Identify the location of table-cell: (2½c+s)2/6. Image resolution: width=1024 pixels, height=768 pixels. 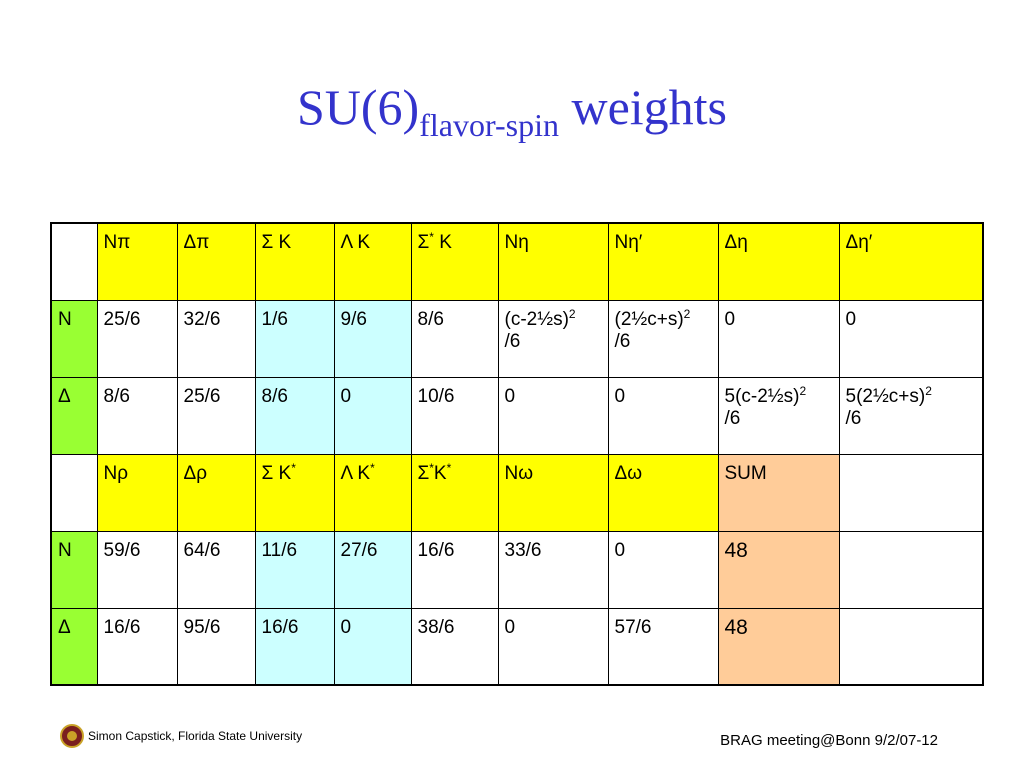
(663, 338).